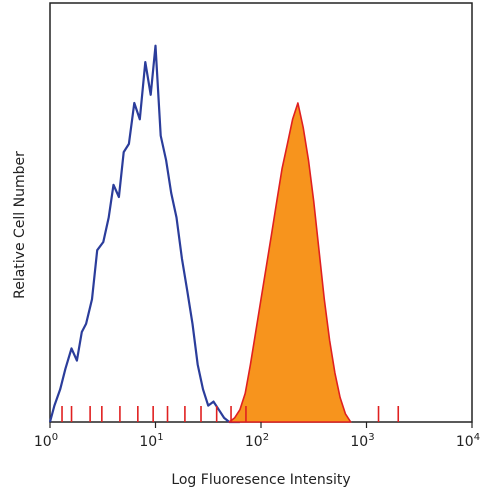 This screenshot has width=495, height=499. What do you see at coordinates (260, 480) in the screenshot?
I see `x-axis-title: Log Fluoresence Intensity` at bounding box center [260, 480].